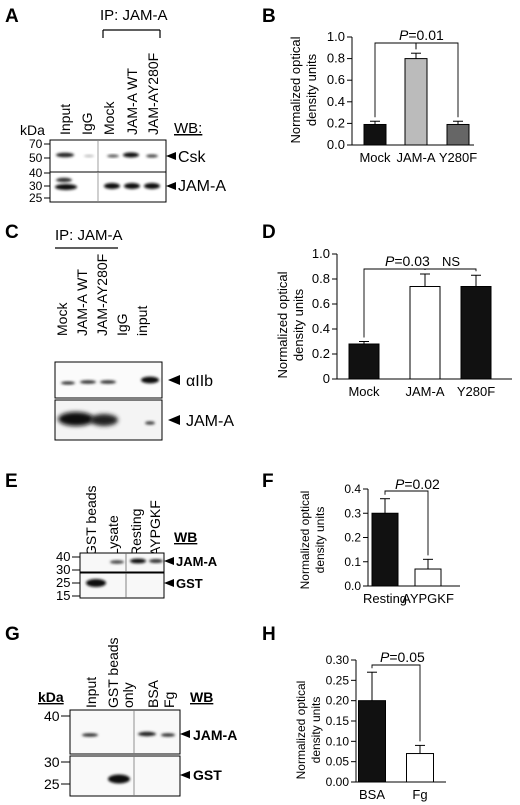 The image size is (520, 805). What do you see at coordinates (169, 583) in the screenshot?
I see `panel-e-arrow-gst` at bounding box center [169, 583].